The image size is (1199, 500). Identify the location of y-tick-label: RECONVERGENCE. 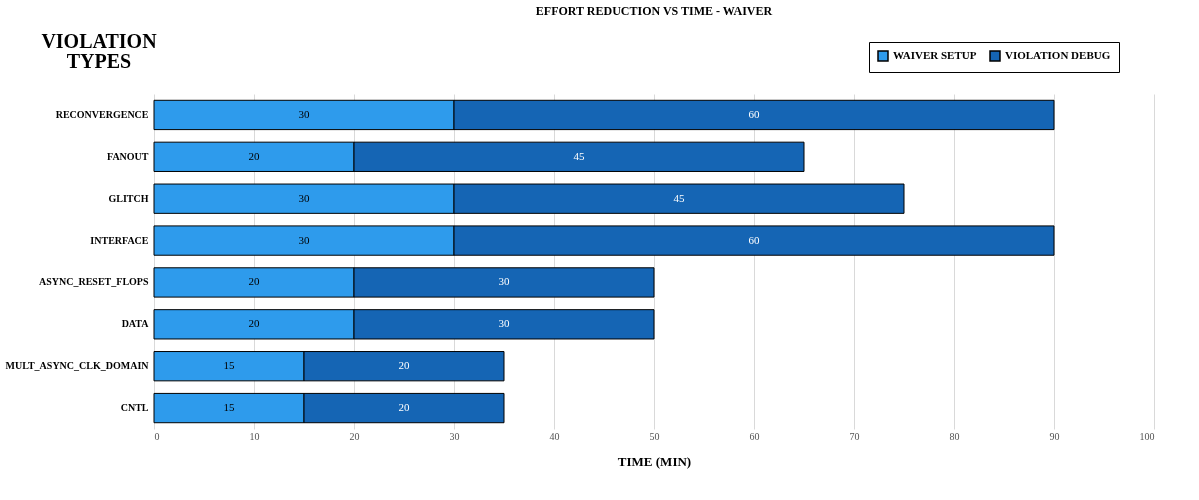
(102, 114).